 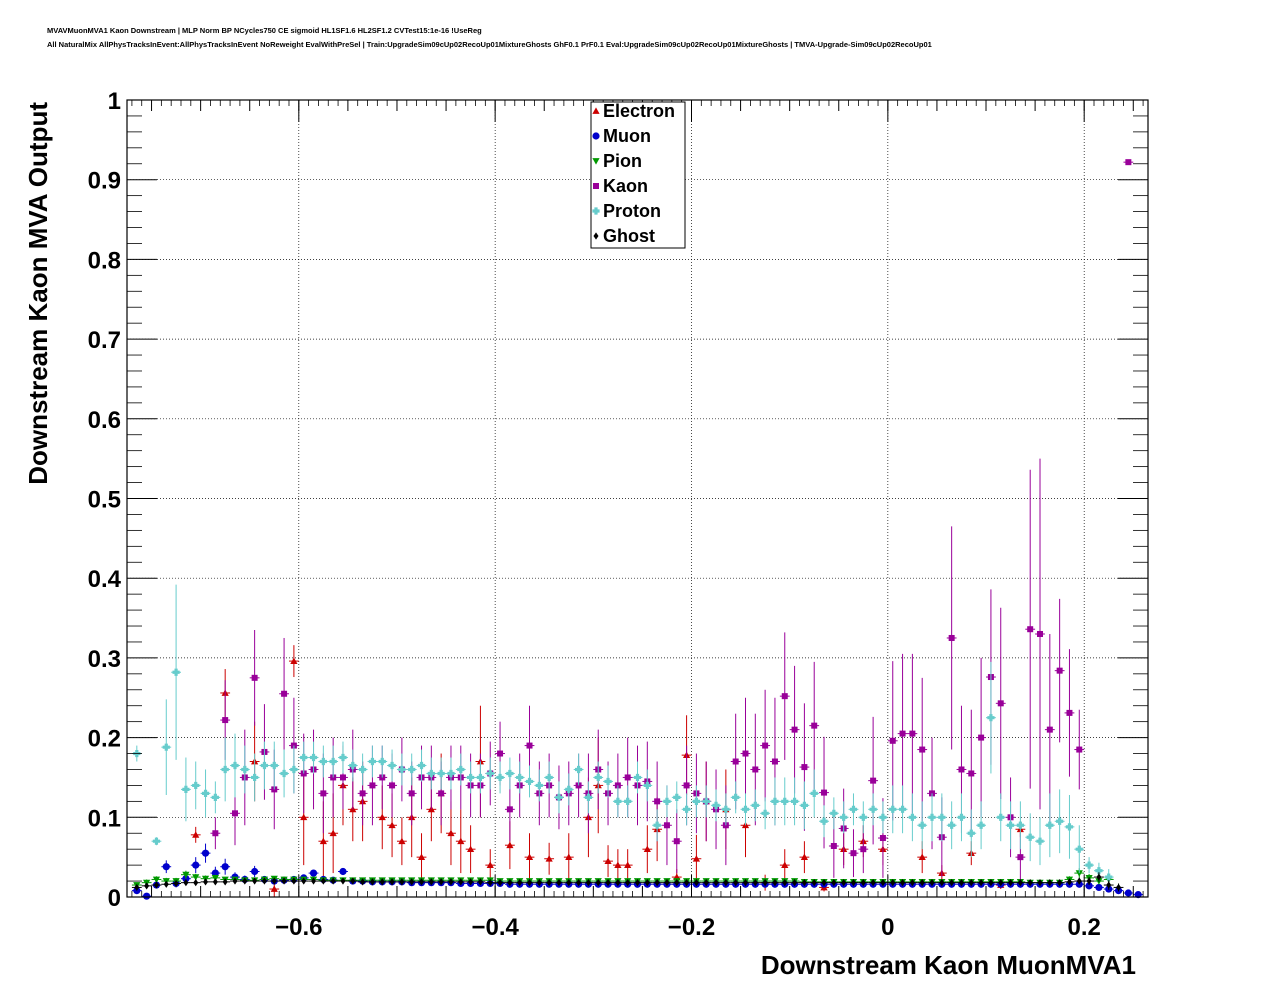 I want to click on pion-point, so click(x=186, y=875).